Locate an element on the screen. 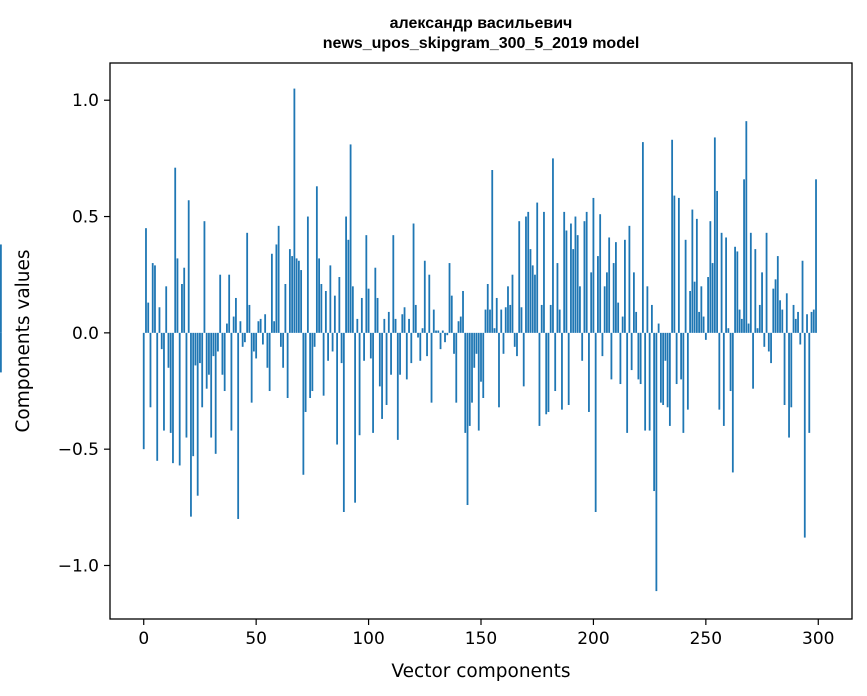  x-tick-label-300: 300 is located at coordinates (818, 639).